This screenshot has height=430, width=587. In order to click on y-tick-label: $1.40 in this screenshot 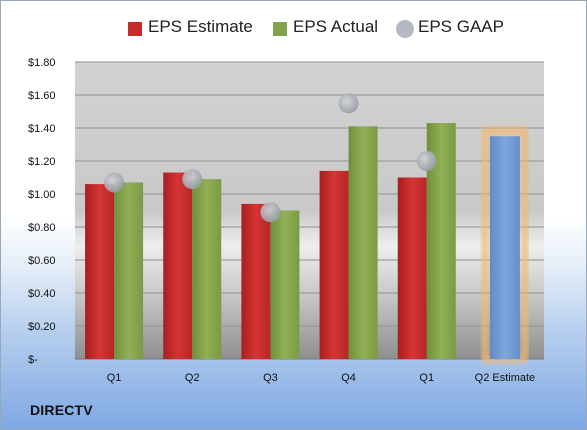, I will do `click(42, 129)`.